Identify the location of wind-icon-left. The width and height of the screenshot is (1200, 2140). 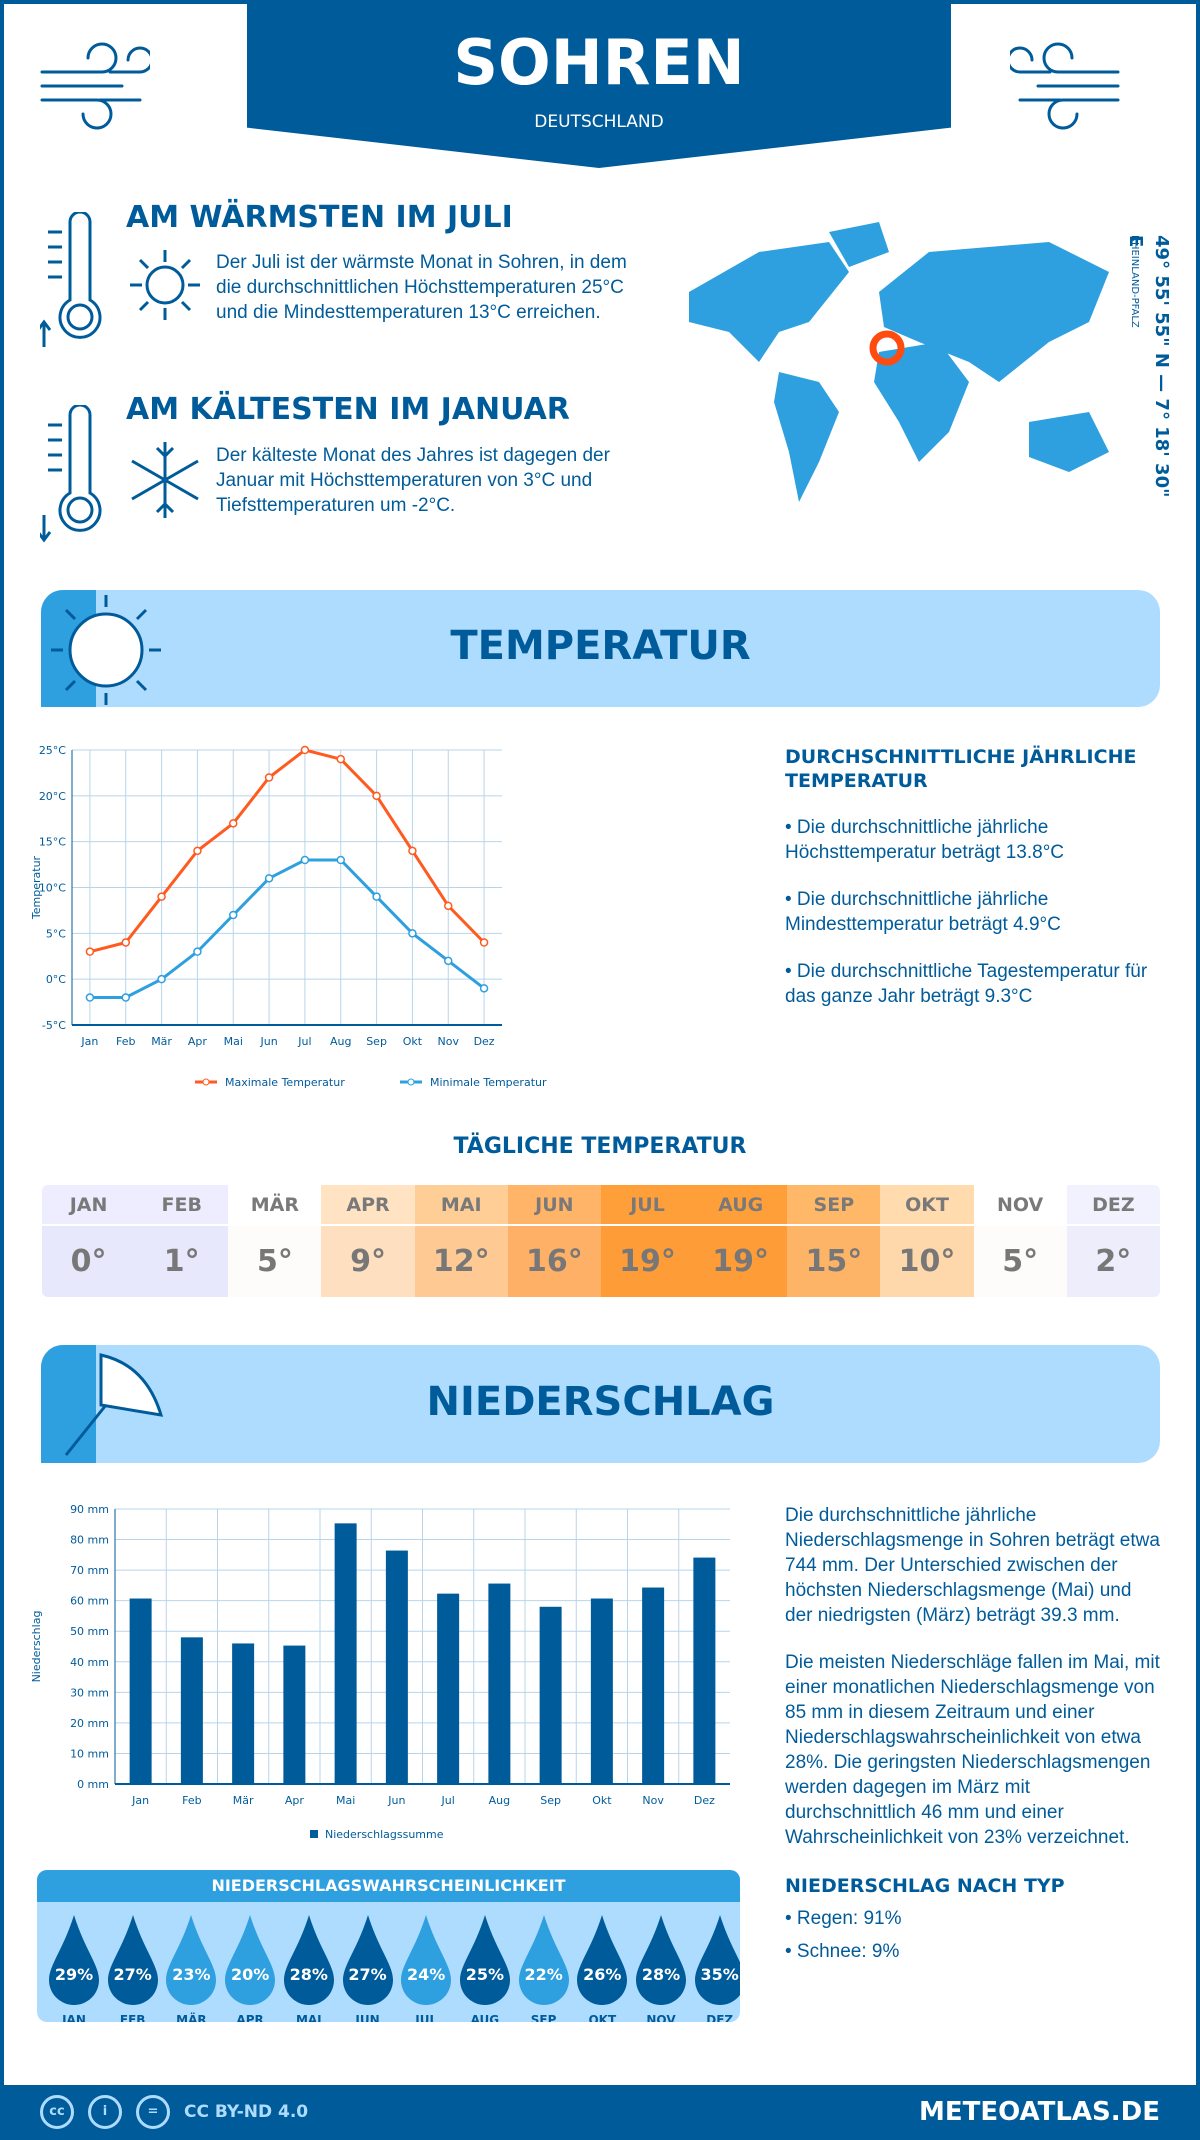
(95, 86).